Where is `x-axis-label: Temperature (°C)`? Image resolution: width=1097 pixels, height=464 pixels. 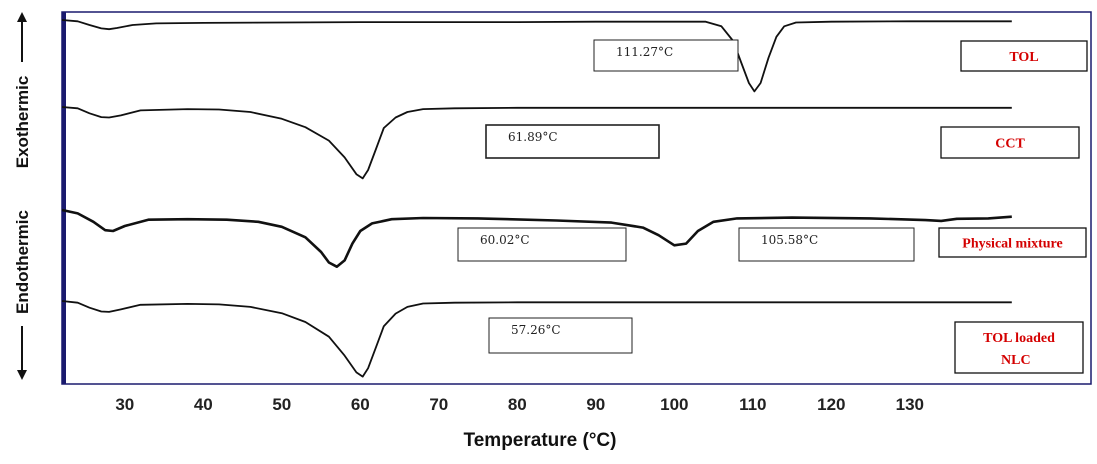
x-axis-label: Temperature (°C) is located at coordinates (540, 440).